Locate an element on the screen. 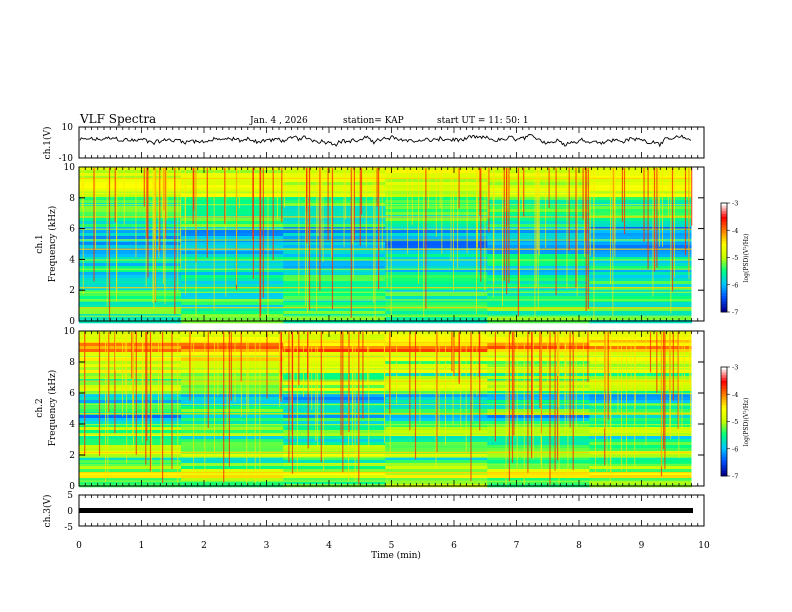 Image resolution: width=792 pixels, height=612 pixels. spectrogram-ytick-label: 8 is located at coordinates (72, 199).